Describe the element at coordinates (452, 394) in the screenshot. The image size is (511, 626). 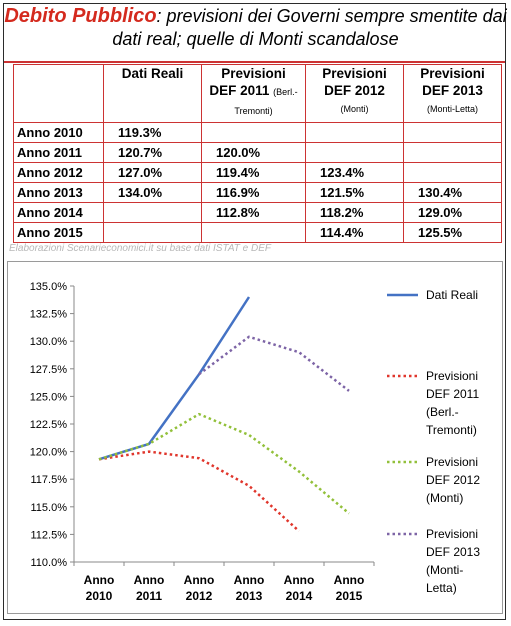
I see `legend-label: DEF 2011` at that location.